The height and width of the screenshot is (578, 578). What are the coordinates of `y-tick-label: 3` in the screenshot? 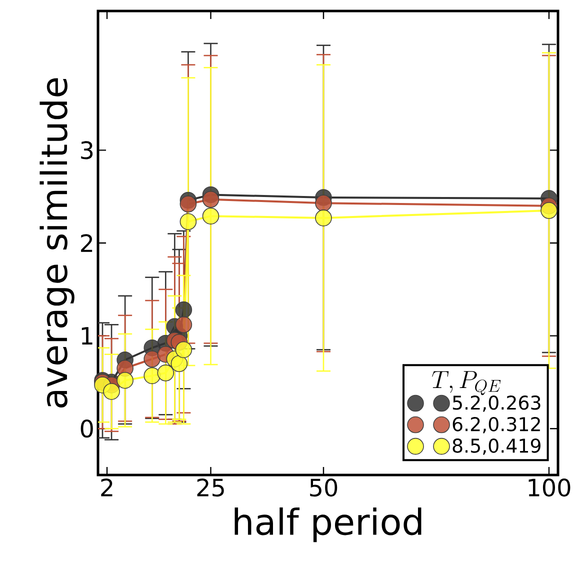 It's located at (87, 150).